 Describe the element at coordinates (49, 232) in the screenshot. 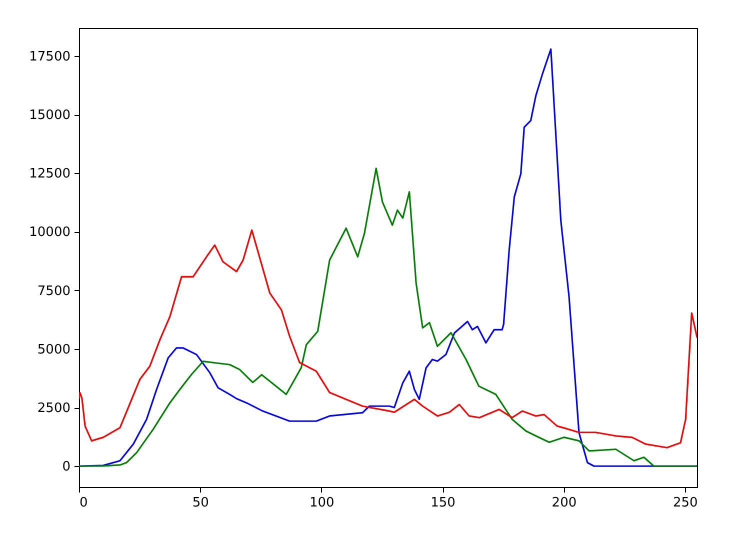

I see `y-tick-label: 10000` at that location.